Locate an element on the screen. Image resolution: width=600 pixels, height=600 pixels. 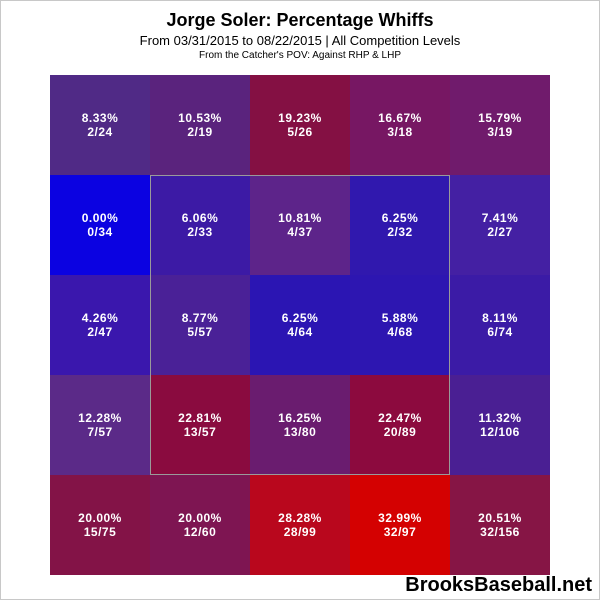
heatmap-cell: 0.00% 0/34 is located at coordinates (100, 225).